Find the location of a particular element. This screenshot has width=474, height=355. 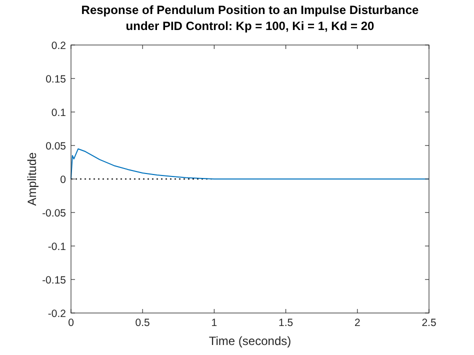

x-tick-label: 2.5 is located at coordinates (429, 323).